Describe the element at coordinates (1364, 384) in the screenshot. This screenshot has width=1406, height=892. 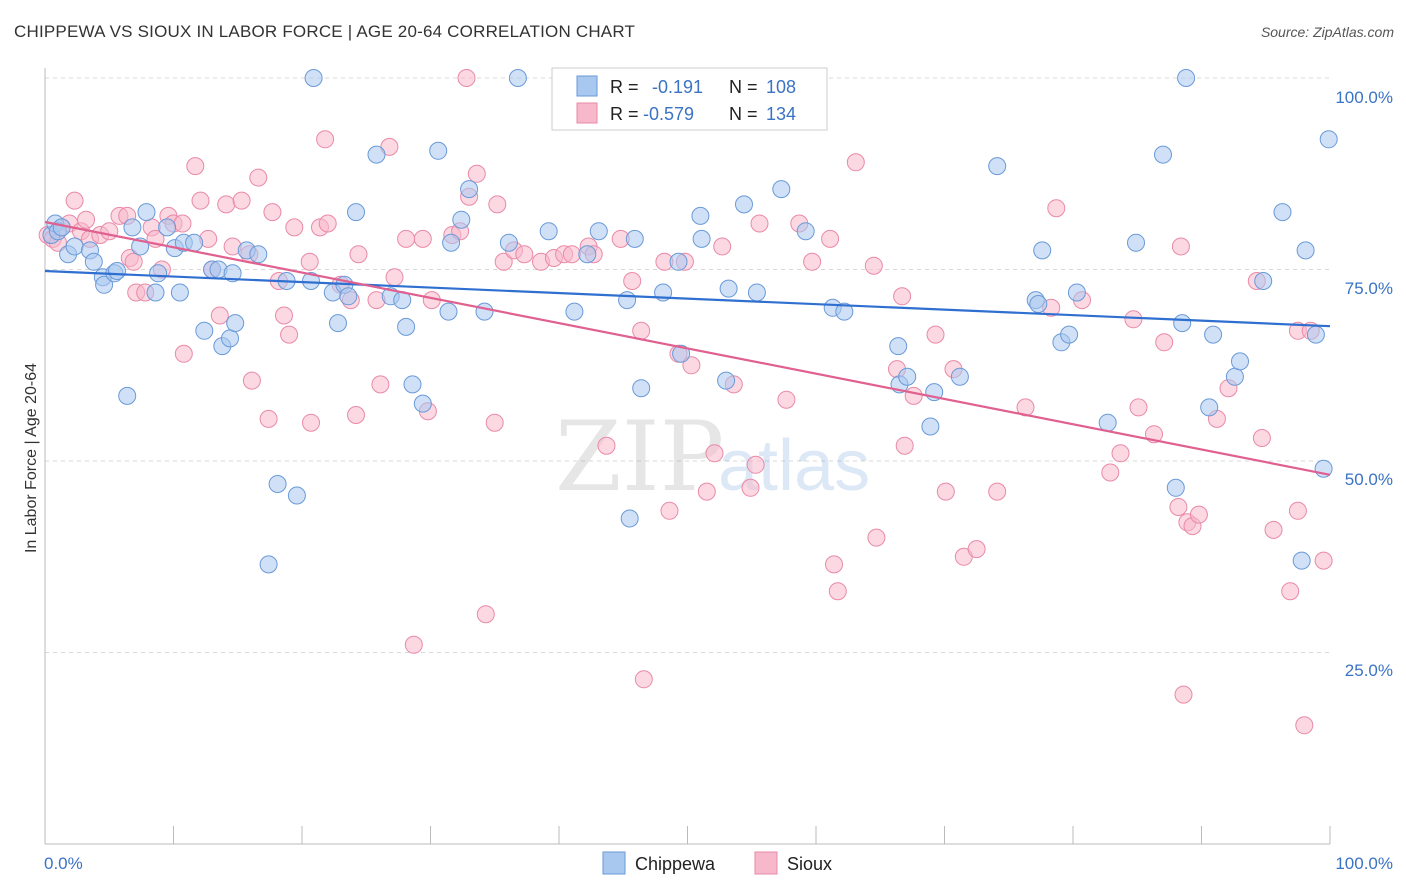
I see `y-tick-labels: 100.0% 75.0% 50.0% 25.0%` at that location.